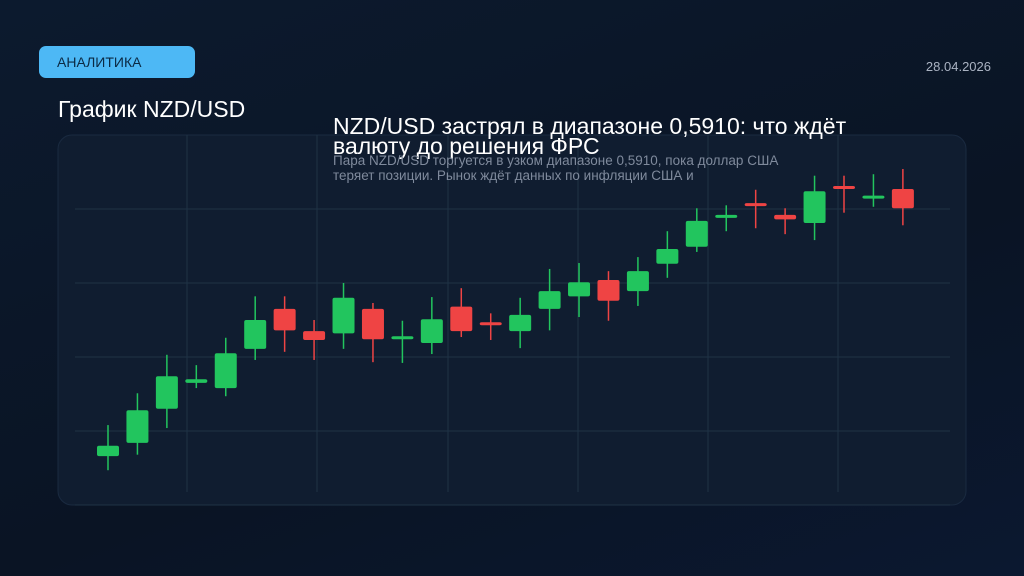  What do you see at coordinates (117, 62) in the screenshot?
I see `category-badge: АНАЛИТИКА` at bounding box center [117, 62].